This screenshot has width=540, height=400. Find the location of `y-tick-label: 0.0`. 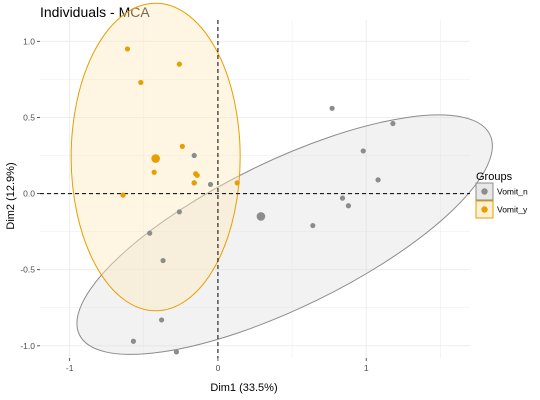

y-tick-label: 0.0 is located at coordinates (29, 194).